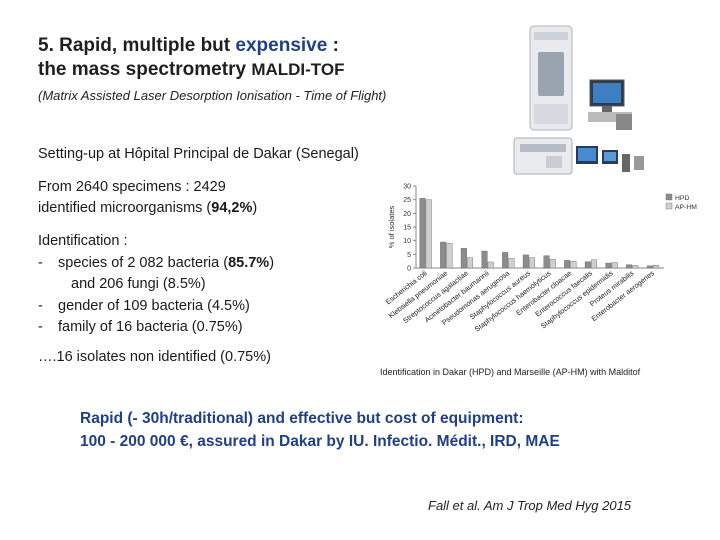 Image resolution: width=720 pixels, height=540 pixels. I want to click on title-text: 5. Rapid, multiple but, so click(137, 45).